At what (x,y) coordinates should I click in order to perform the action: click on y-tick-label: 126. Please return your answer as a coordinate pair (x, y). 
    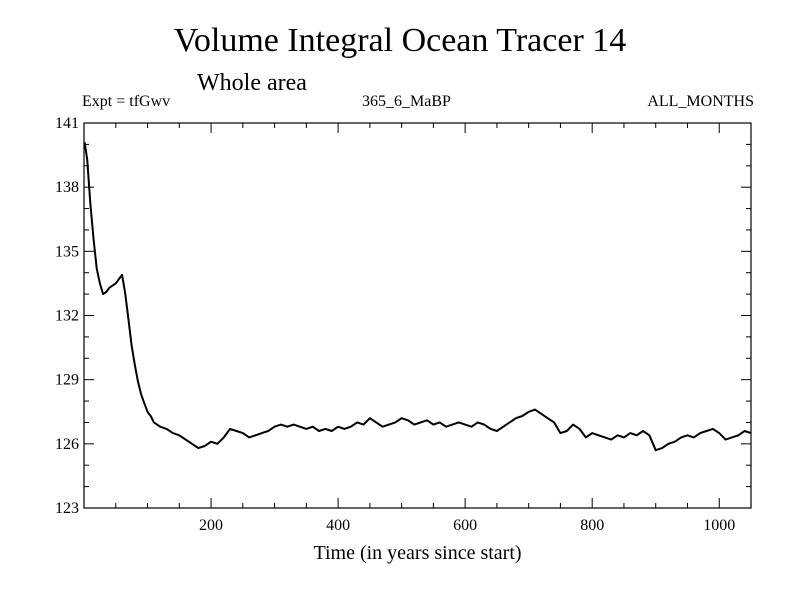
    Looking at the image, I should click on (67, 444).